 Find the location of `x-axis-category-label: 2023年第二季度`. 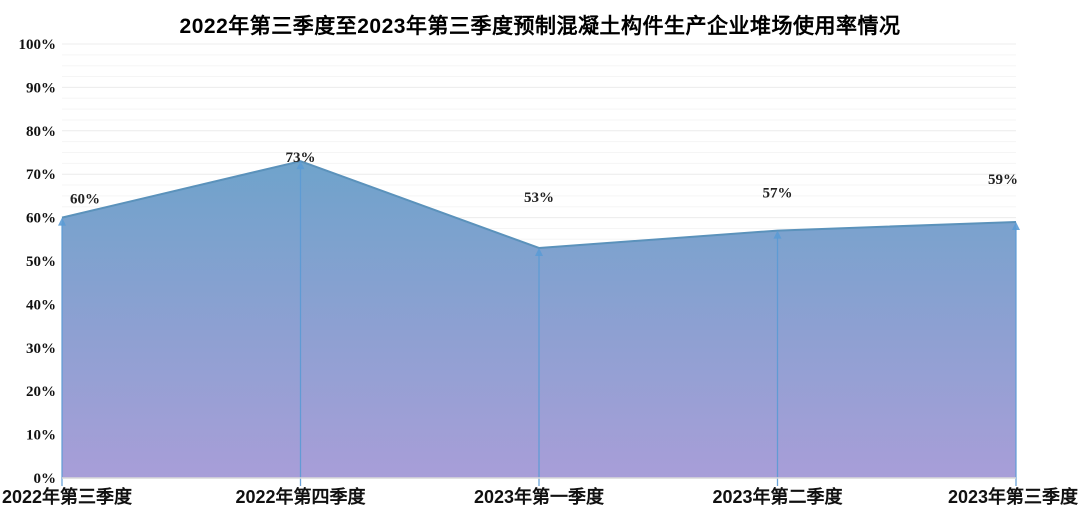

x-axis-category-label: 2023年第二季度 is located at coordinates (777, 496).